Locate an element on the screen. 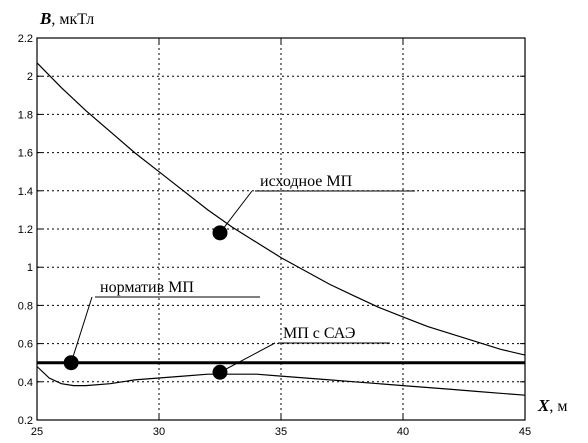  y-tick-label: 0.4 is located at coordinates (25, 383).